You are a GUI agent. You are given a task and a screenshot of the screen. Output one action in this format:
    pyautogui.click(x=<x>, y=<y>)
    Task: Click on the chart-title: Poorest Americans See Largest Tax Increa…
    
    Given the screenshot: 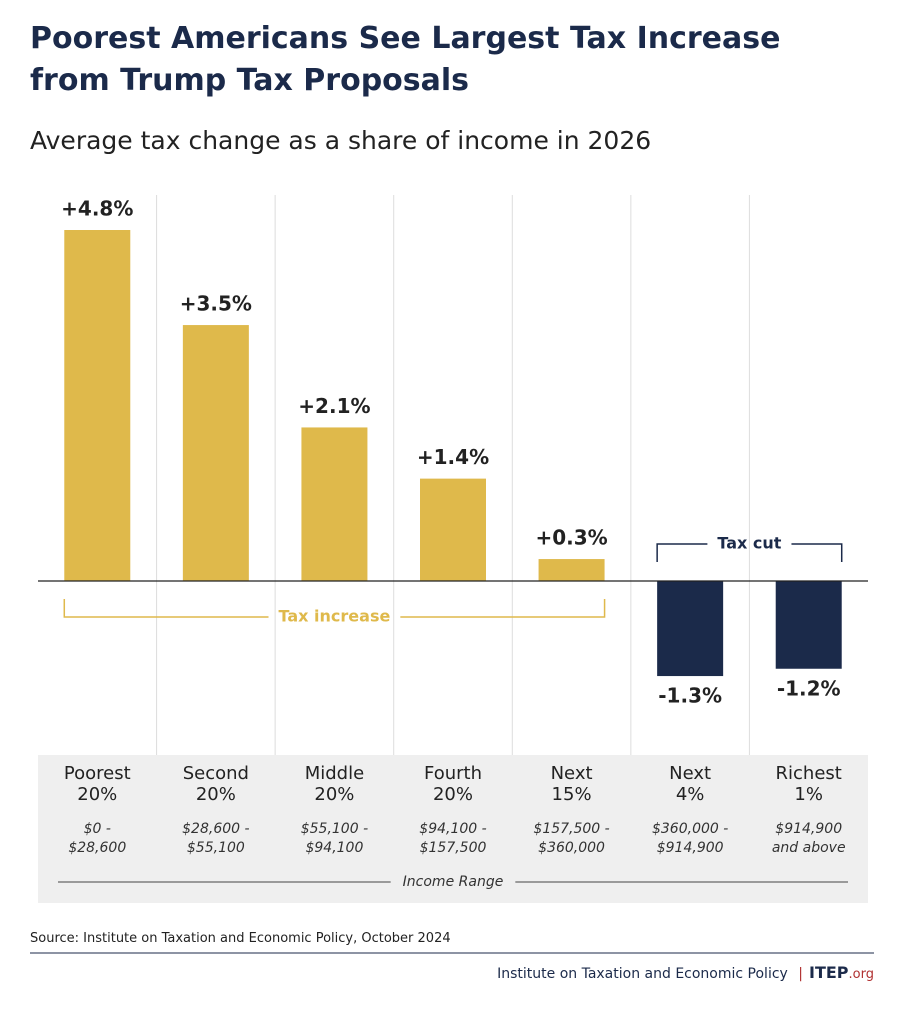 What is the action you would take?
    pyautogui.click(x=405, y=59)
    